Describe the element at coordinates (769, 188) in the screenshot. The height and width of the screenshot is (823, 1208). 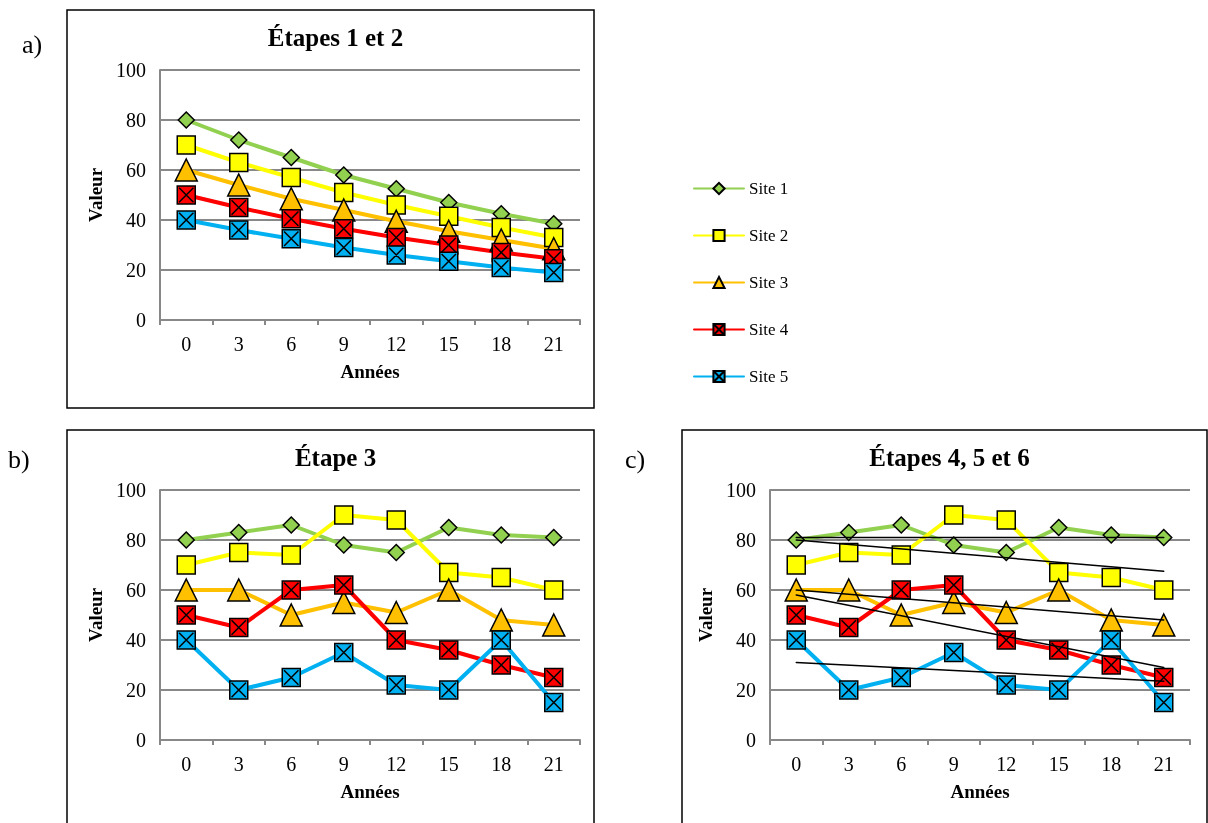
I see `legend-label: Site 1` at that location.